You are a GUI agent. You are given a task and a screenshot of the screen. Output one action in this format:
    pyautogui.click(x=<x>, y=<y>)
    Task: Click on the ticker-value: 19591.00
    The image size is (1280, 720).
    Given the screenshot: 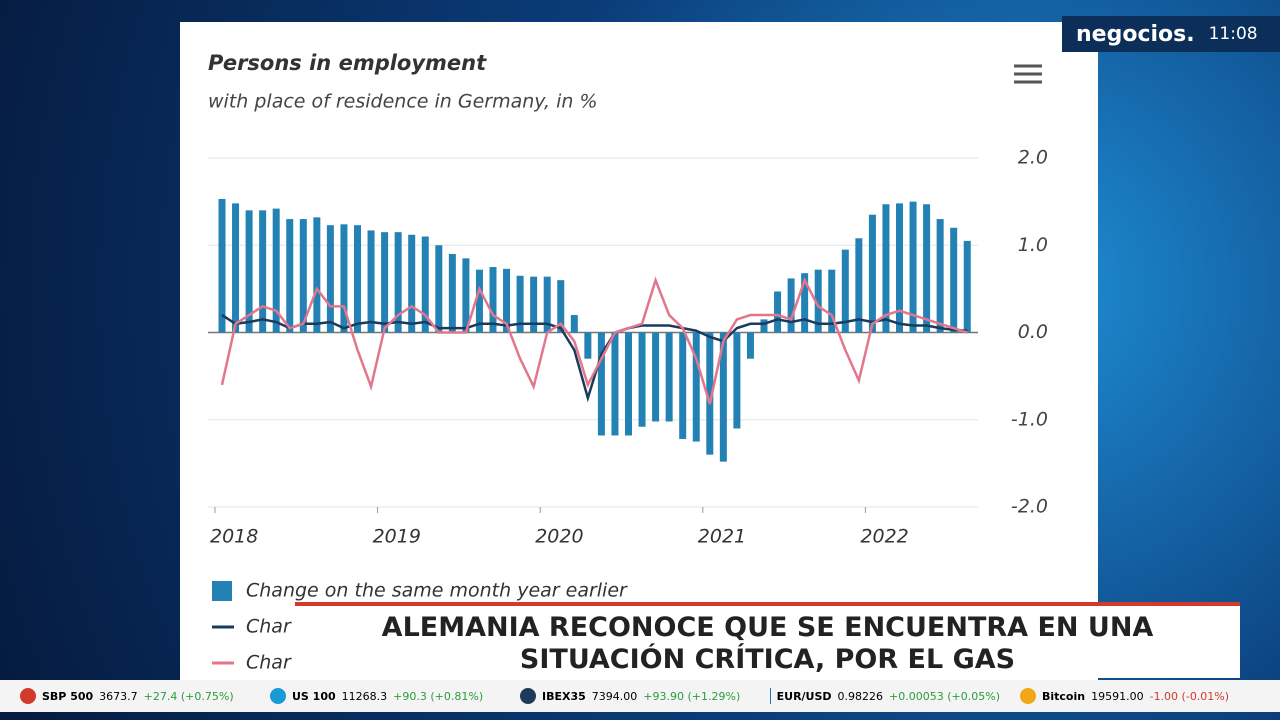 What is the action you would take?
    pyautogui.click(x=1117, y=696)
    